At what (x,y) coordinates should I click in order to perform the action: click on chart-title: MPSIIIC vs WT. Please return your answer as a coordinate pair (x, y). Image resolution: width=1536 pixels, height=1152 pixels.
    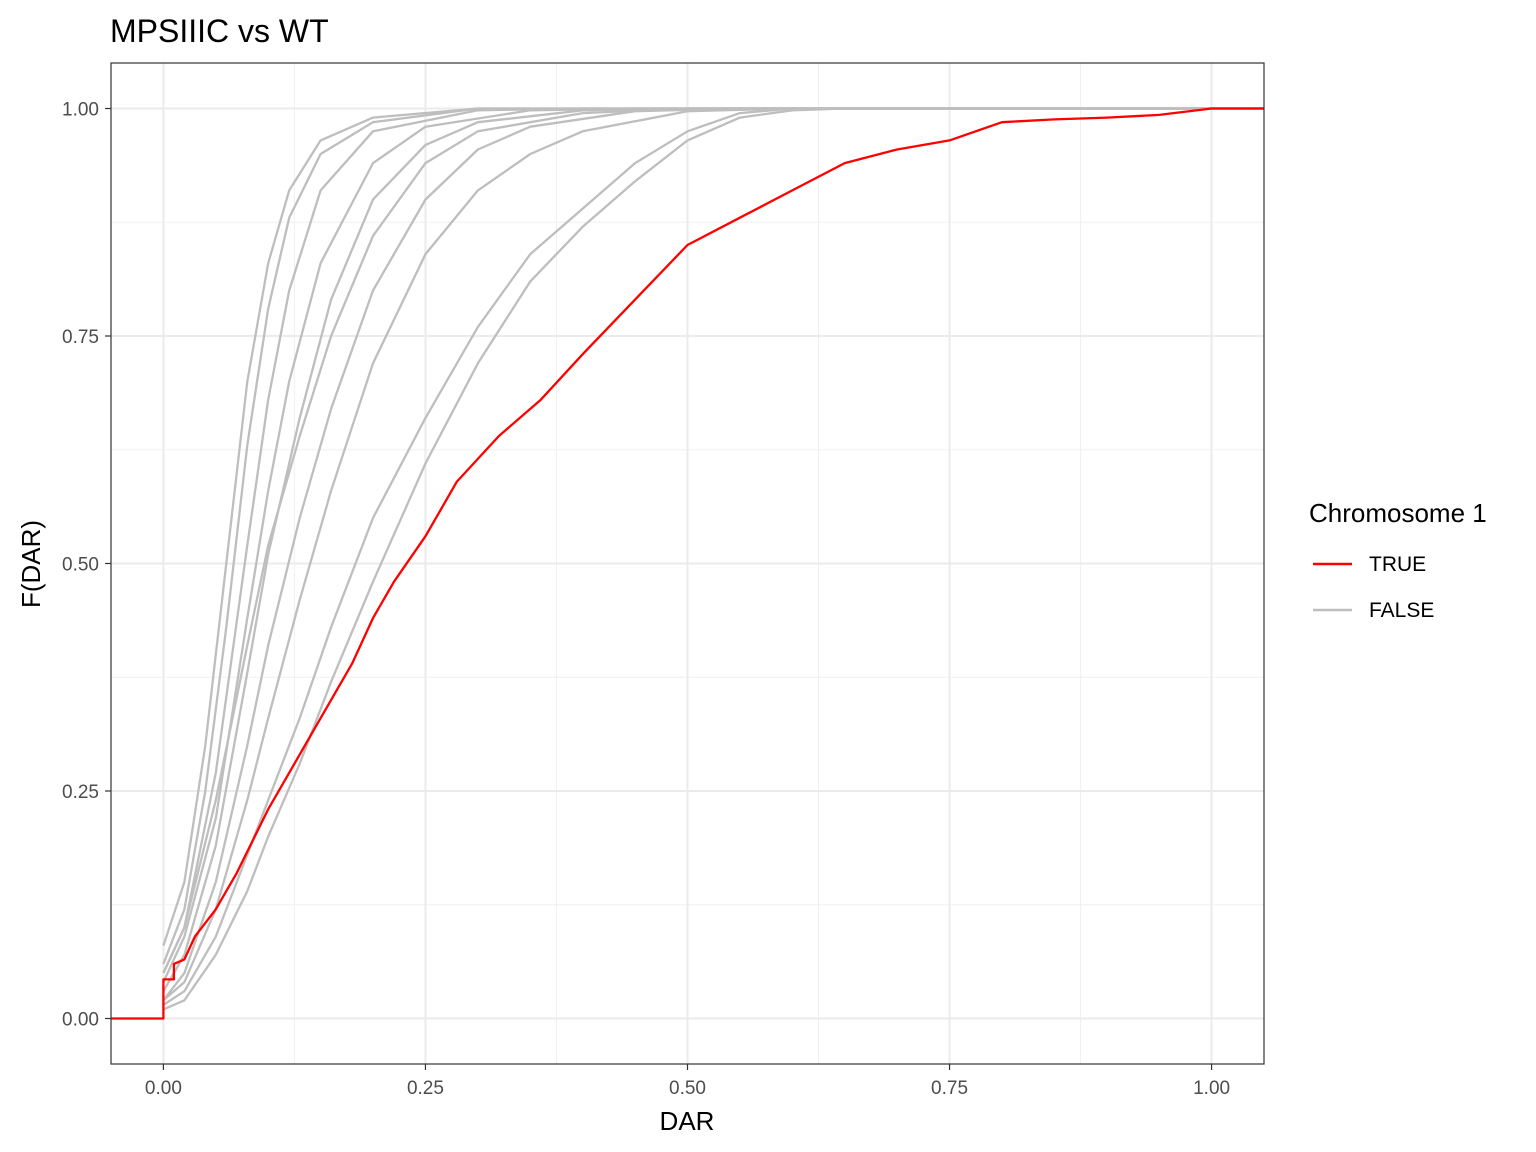
    Looking at the image, I should click on (219, 31).